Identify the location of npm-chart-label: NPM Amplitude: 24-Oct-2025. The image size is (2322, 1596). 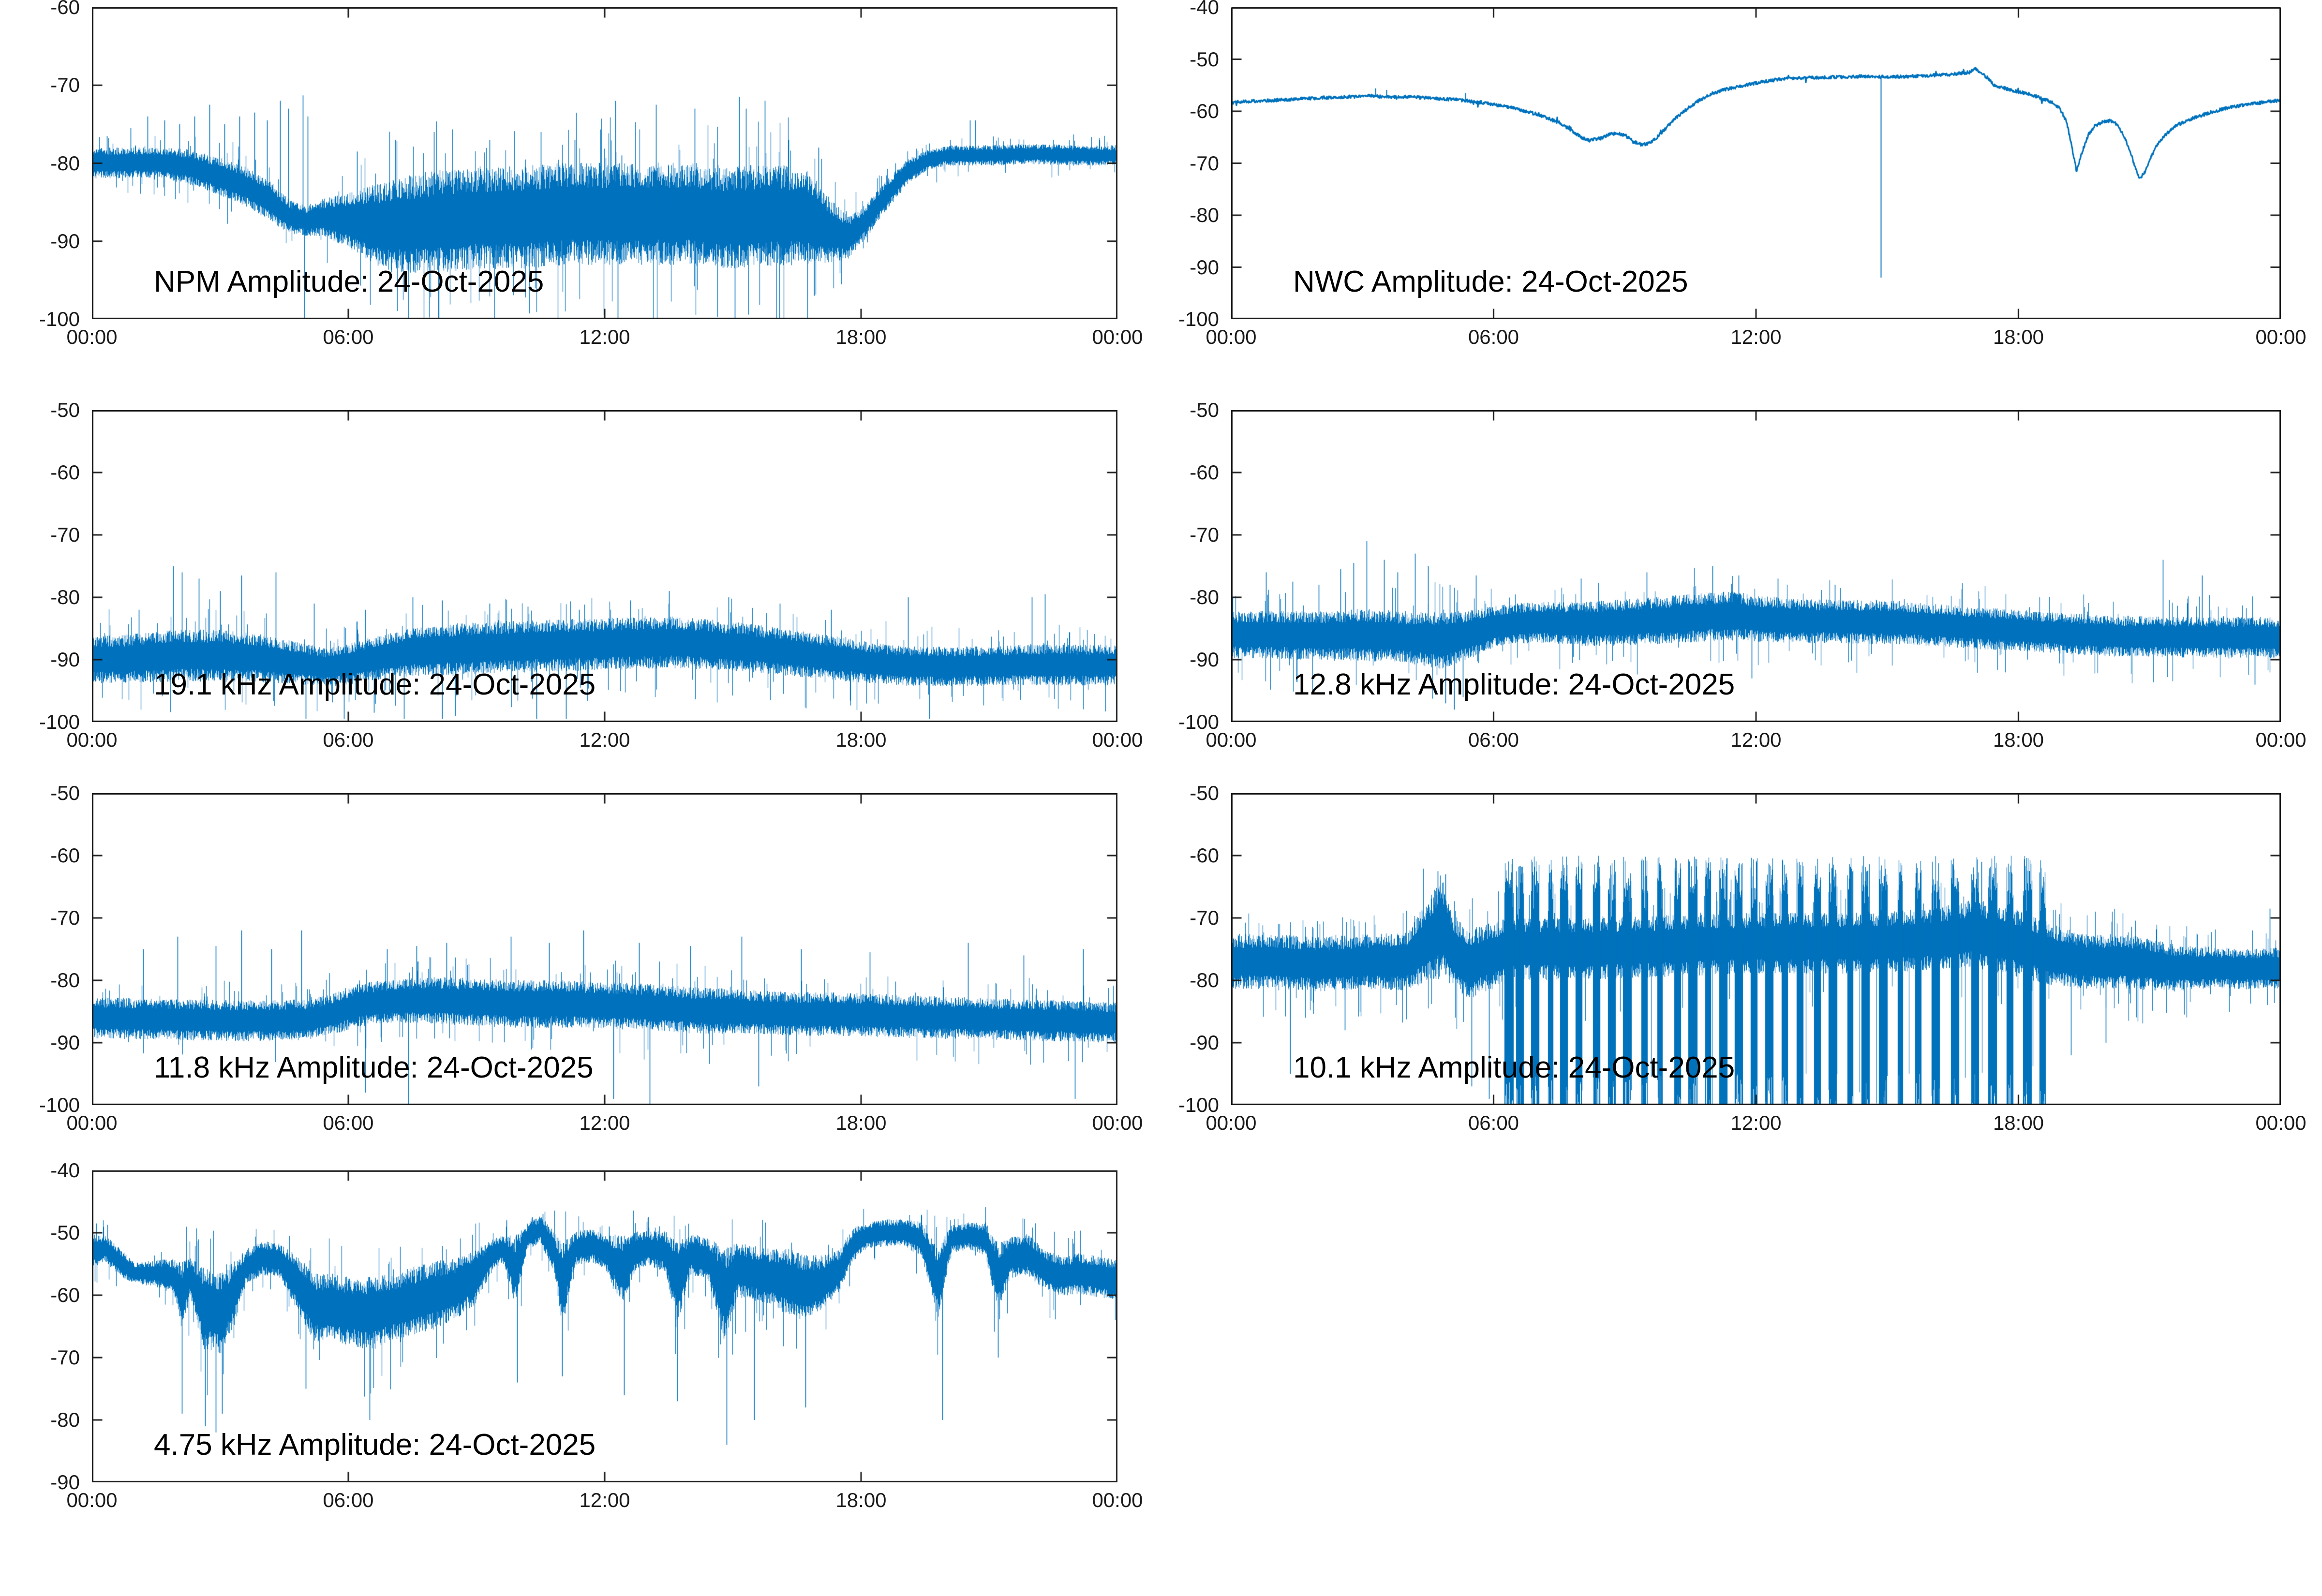
(349, 281).